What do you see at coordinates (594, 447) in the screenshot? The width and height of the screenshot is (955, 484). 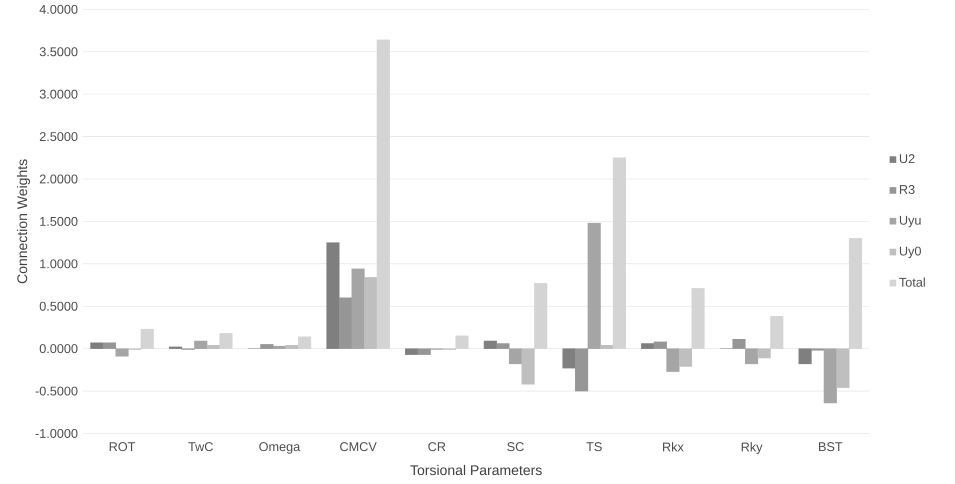 I see `x-tick-label: TS` at bounding box center [594, 447].